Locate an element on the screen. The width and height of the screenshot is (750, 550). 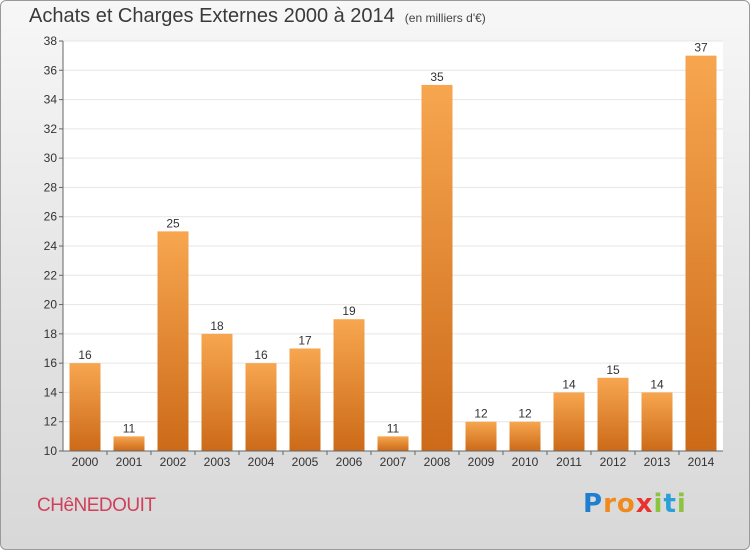
x-tick-label: 2006 is located at coordinates (349, 462).